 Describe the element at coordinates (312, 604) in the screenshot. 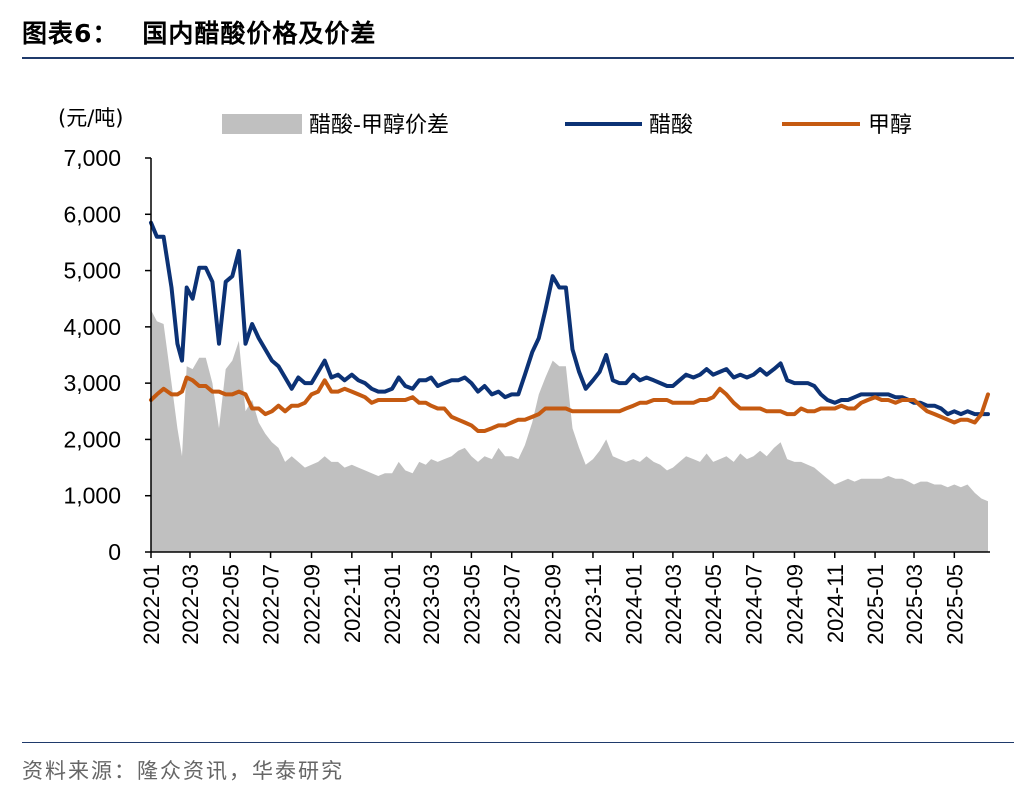

I see `x-tick-label: 2022-09` at that location.